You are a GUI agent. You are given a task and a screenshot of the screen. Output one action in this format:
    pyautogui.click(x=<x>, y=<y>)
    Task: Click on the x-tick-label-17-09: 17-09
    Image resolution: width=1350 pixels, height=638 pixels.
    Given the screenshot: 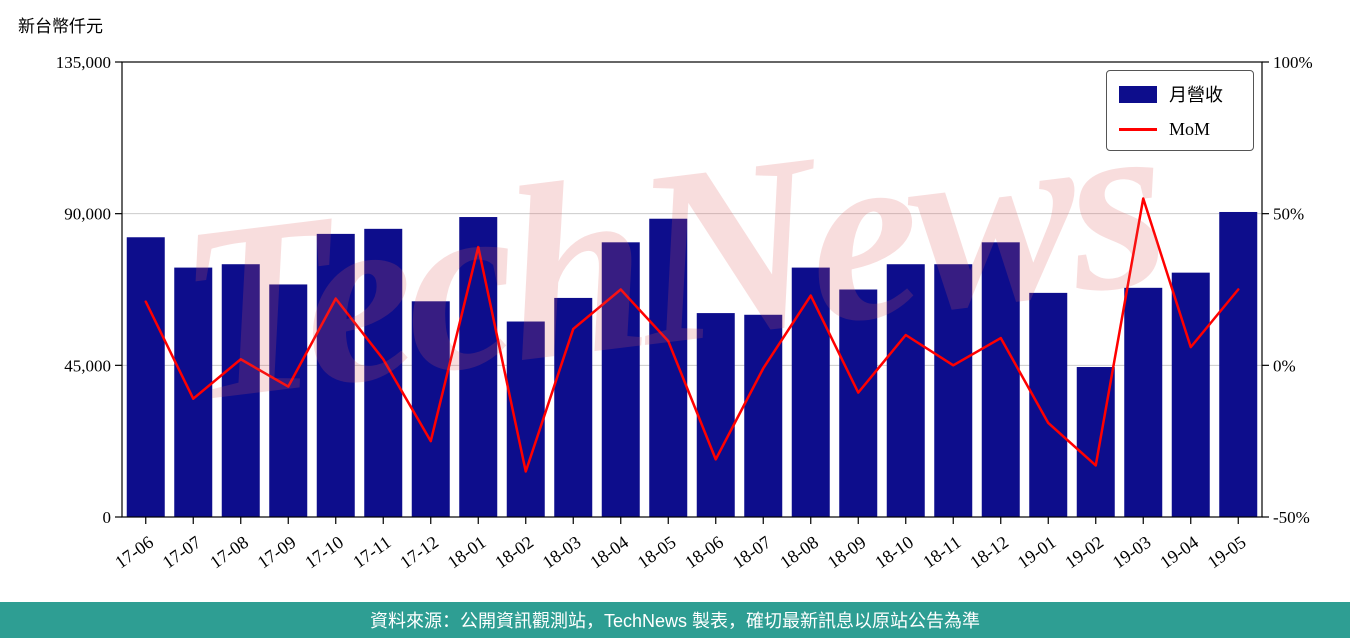 What is the action you would take?
    pyautogui.click(x=277, y=552)
    